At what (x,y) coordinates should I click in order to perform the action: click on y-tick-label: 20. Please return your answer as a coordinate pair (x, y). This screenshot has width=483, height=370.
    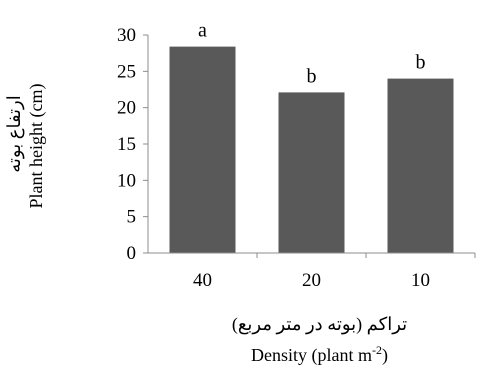
    Looking at the image, I should click on (126, 108).